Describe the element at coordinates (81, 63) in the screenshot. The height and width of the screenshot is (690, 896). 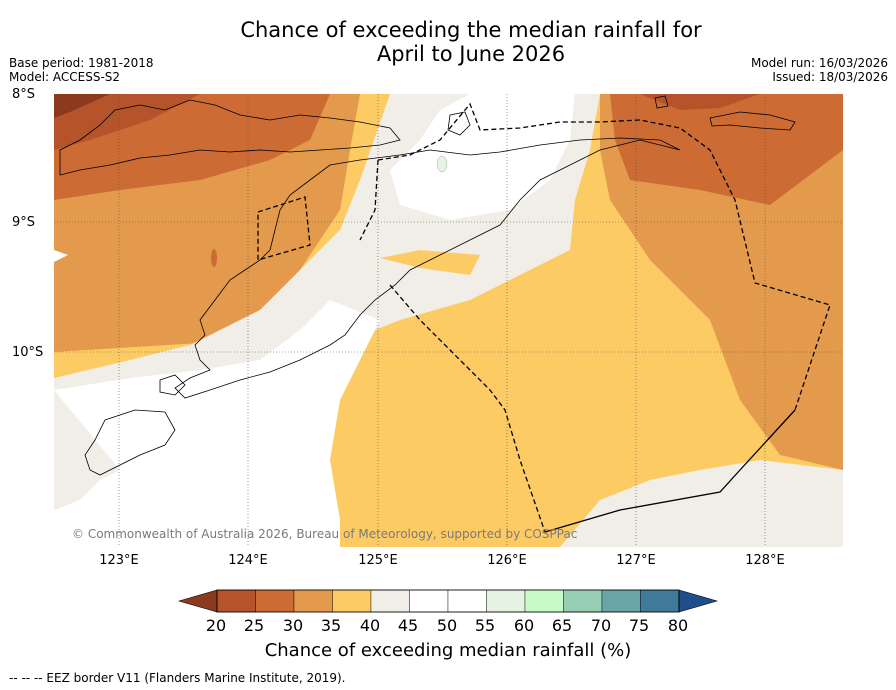
I see `base-period: Base period: 1981-2018` at that location.